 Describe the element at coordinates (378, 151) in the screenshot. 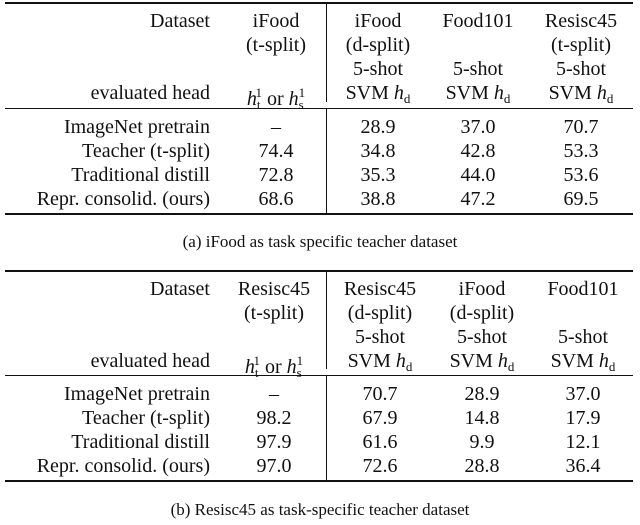

I see `cell: 34.8` at that location.